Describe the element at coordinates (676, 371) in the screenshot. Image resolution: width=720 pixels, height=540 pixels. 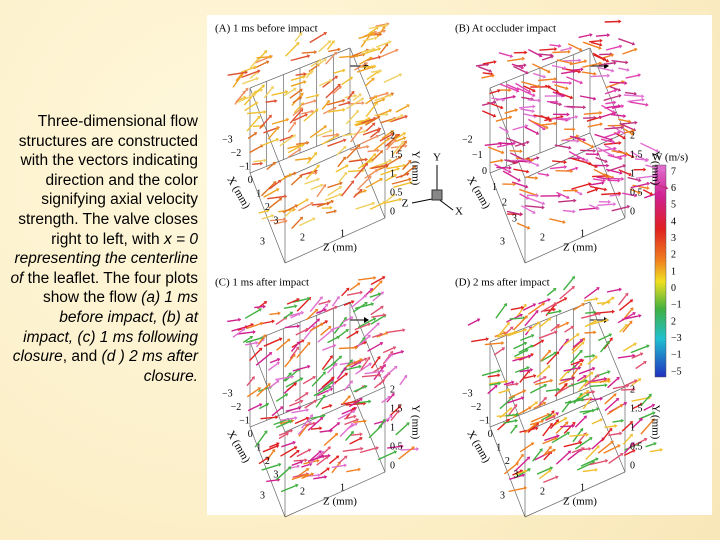
I see `colorbar-tick-label: −5` at that location.